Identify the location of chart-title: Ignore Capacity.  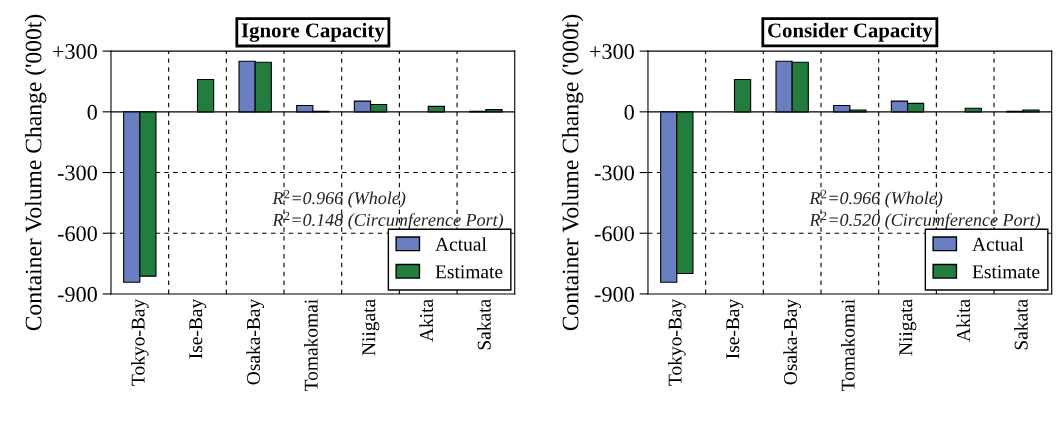
(313, 32).